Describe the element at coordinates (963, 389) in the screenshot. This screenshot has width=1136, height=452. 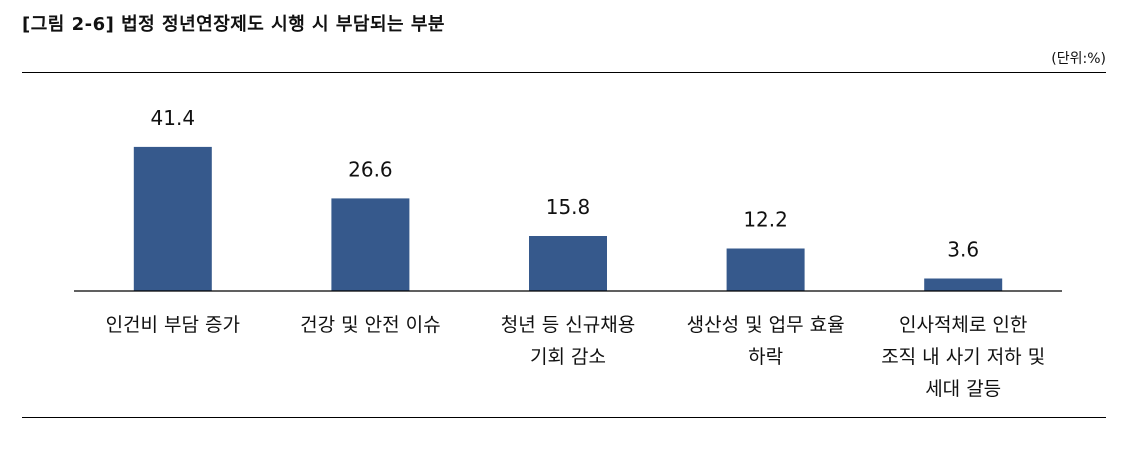
I see `category-label-5-line-3: 세대 갈등` at that location.